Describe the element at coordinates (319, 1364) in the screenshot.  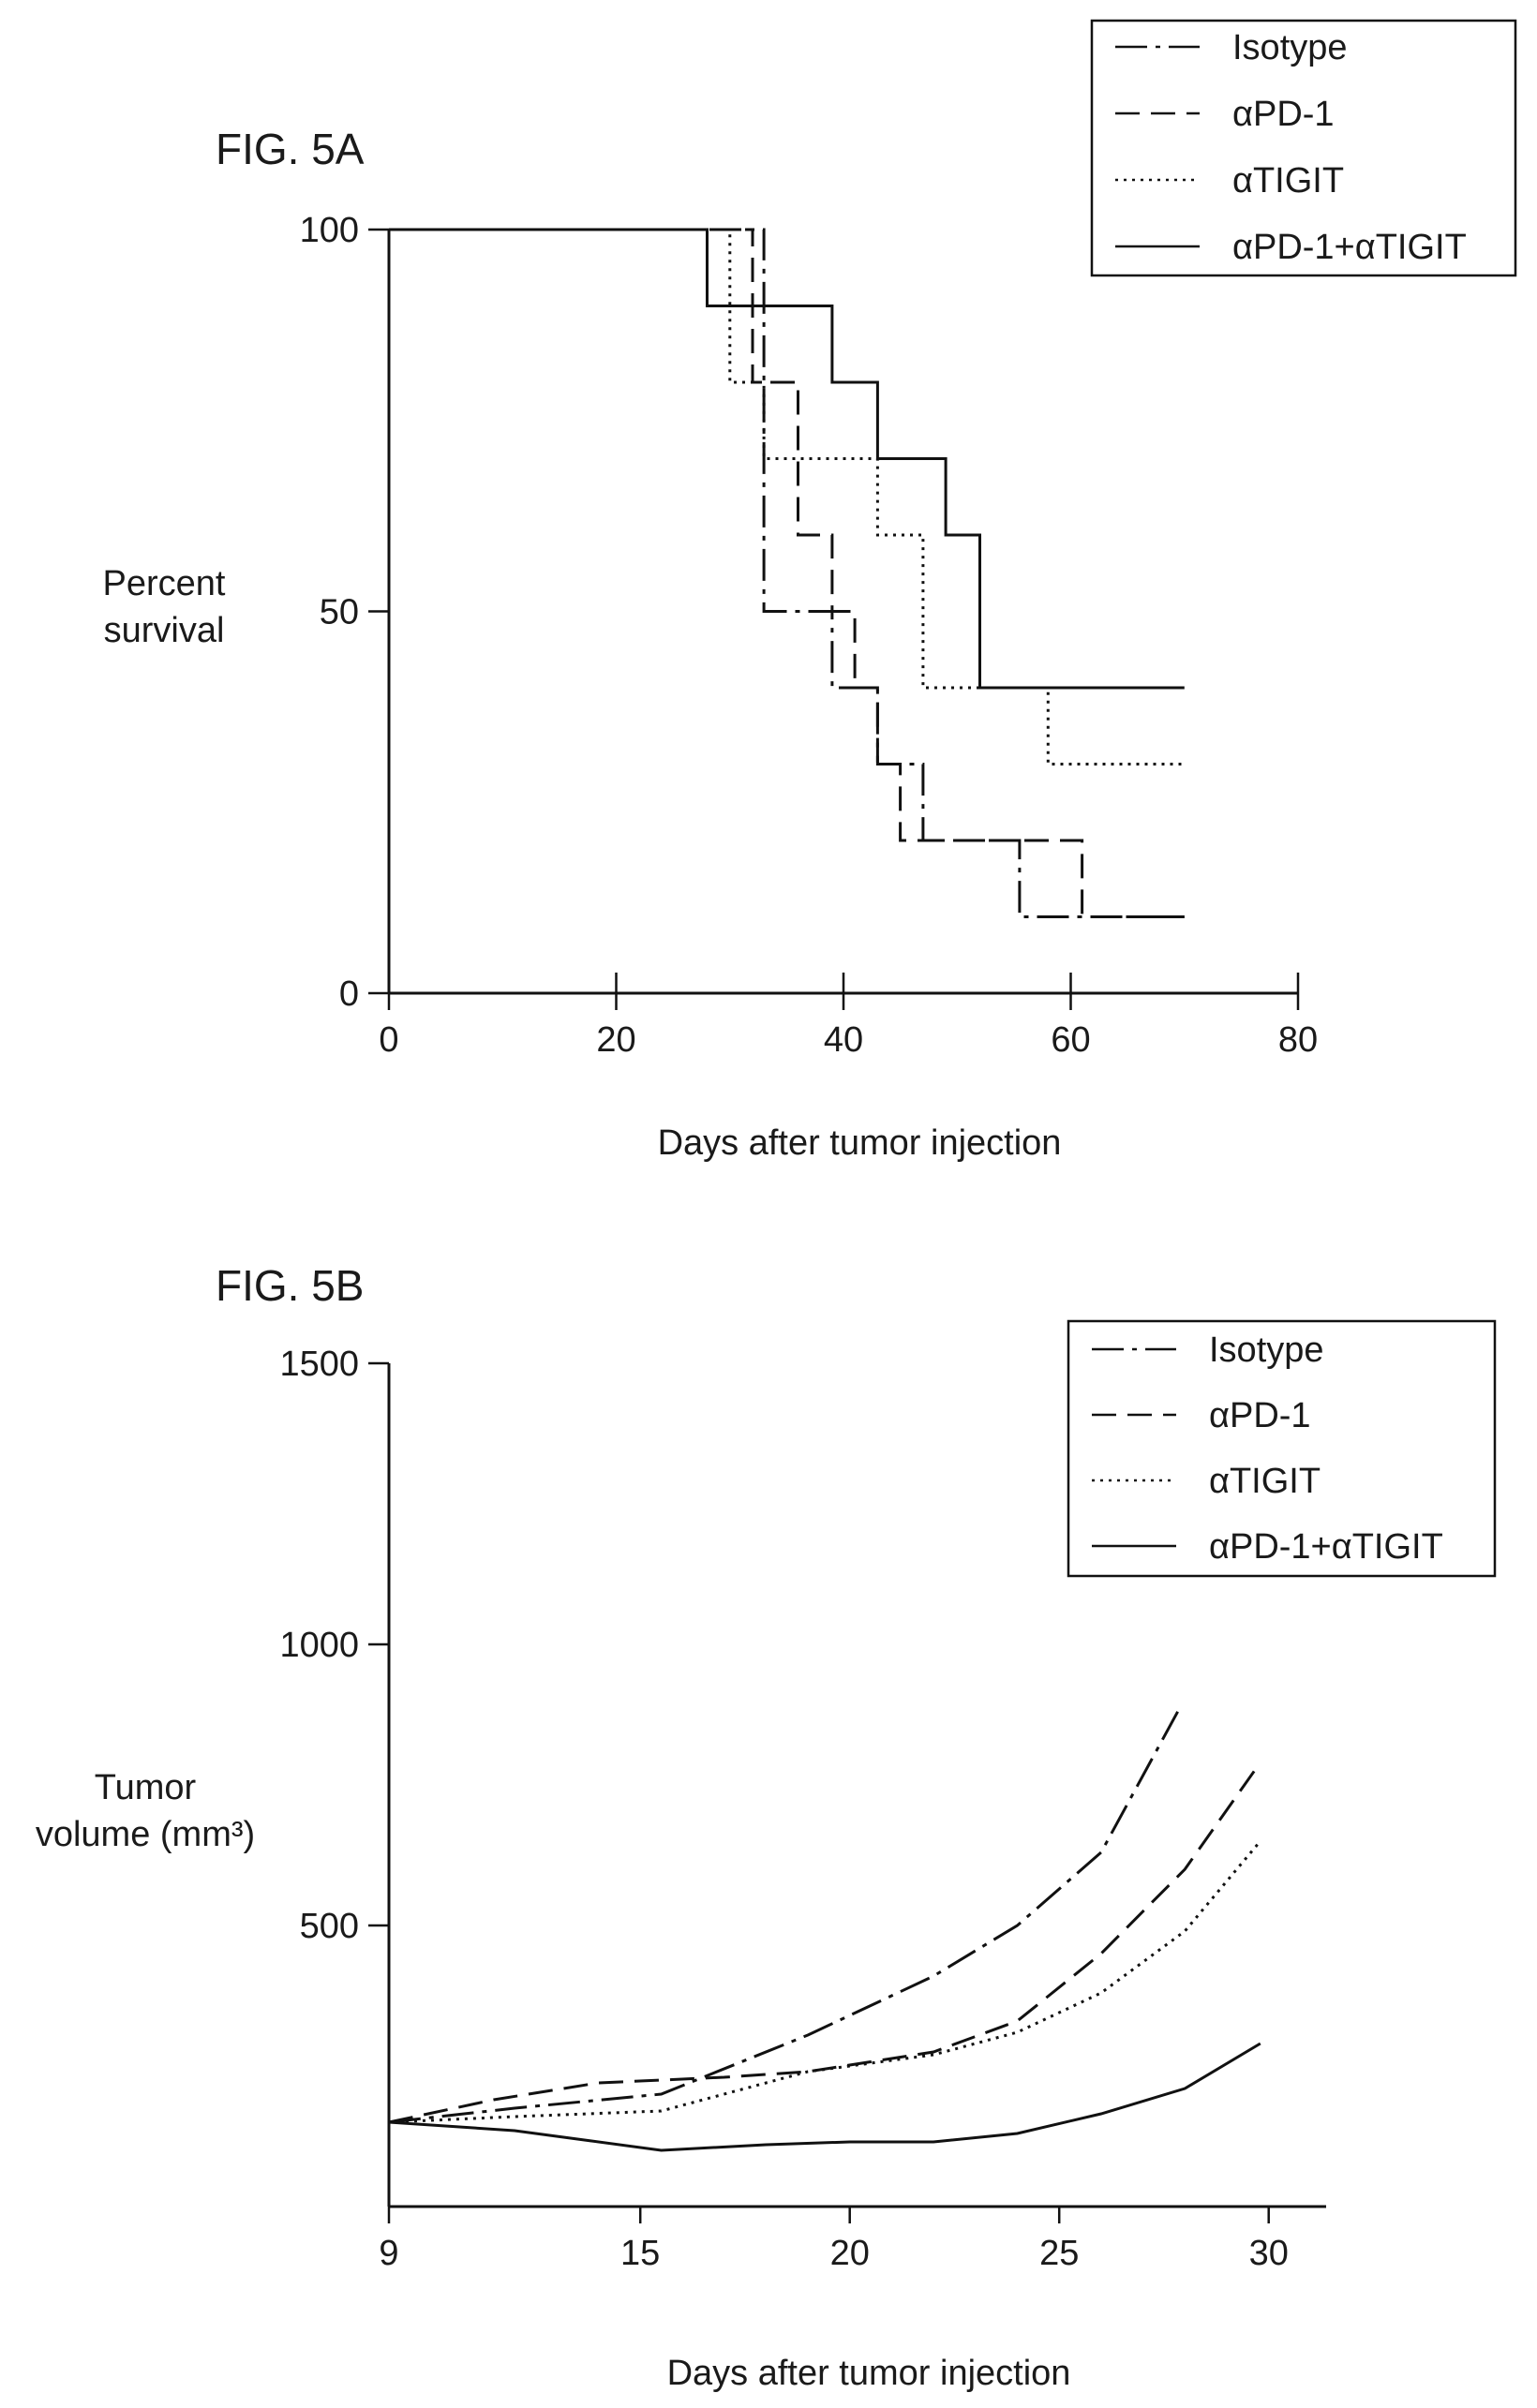
I see `y-tick-label: 1500` at that location.